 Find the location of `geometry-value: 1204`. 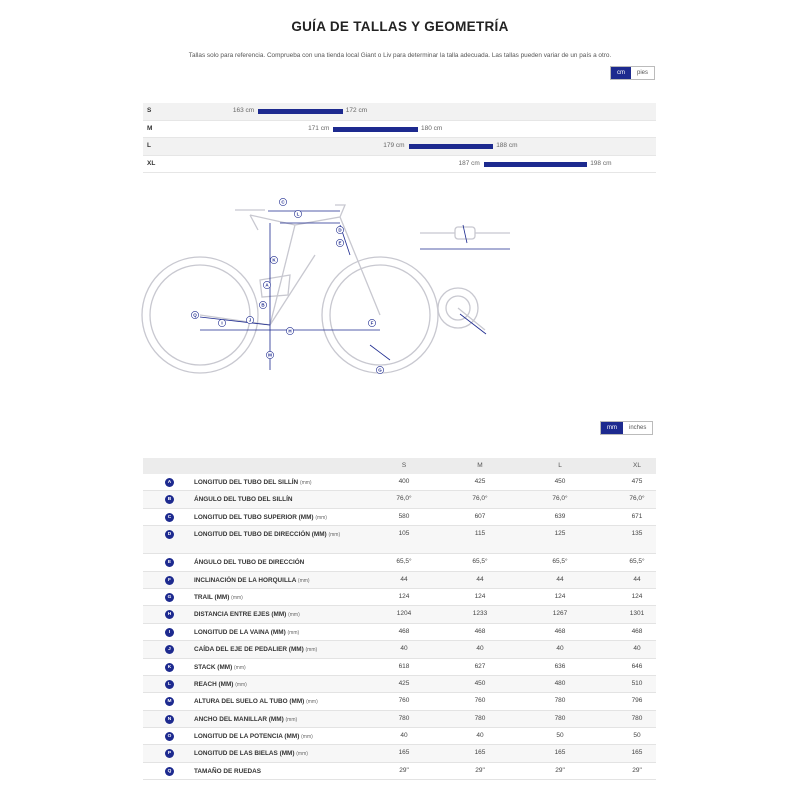

geometry-value: 1204 is located at coordinates (404, 614).